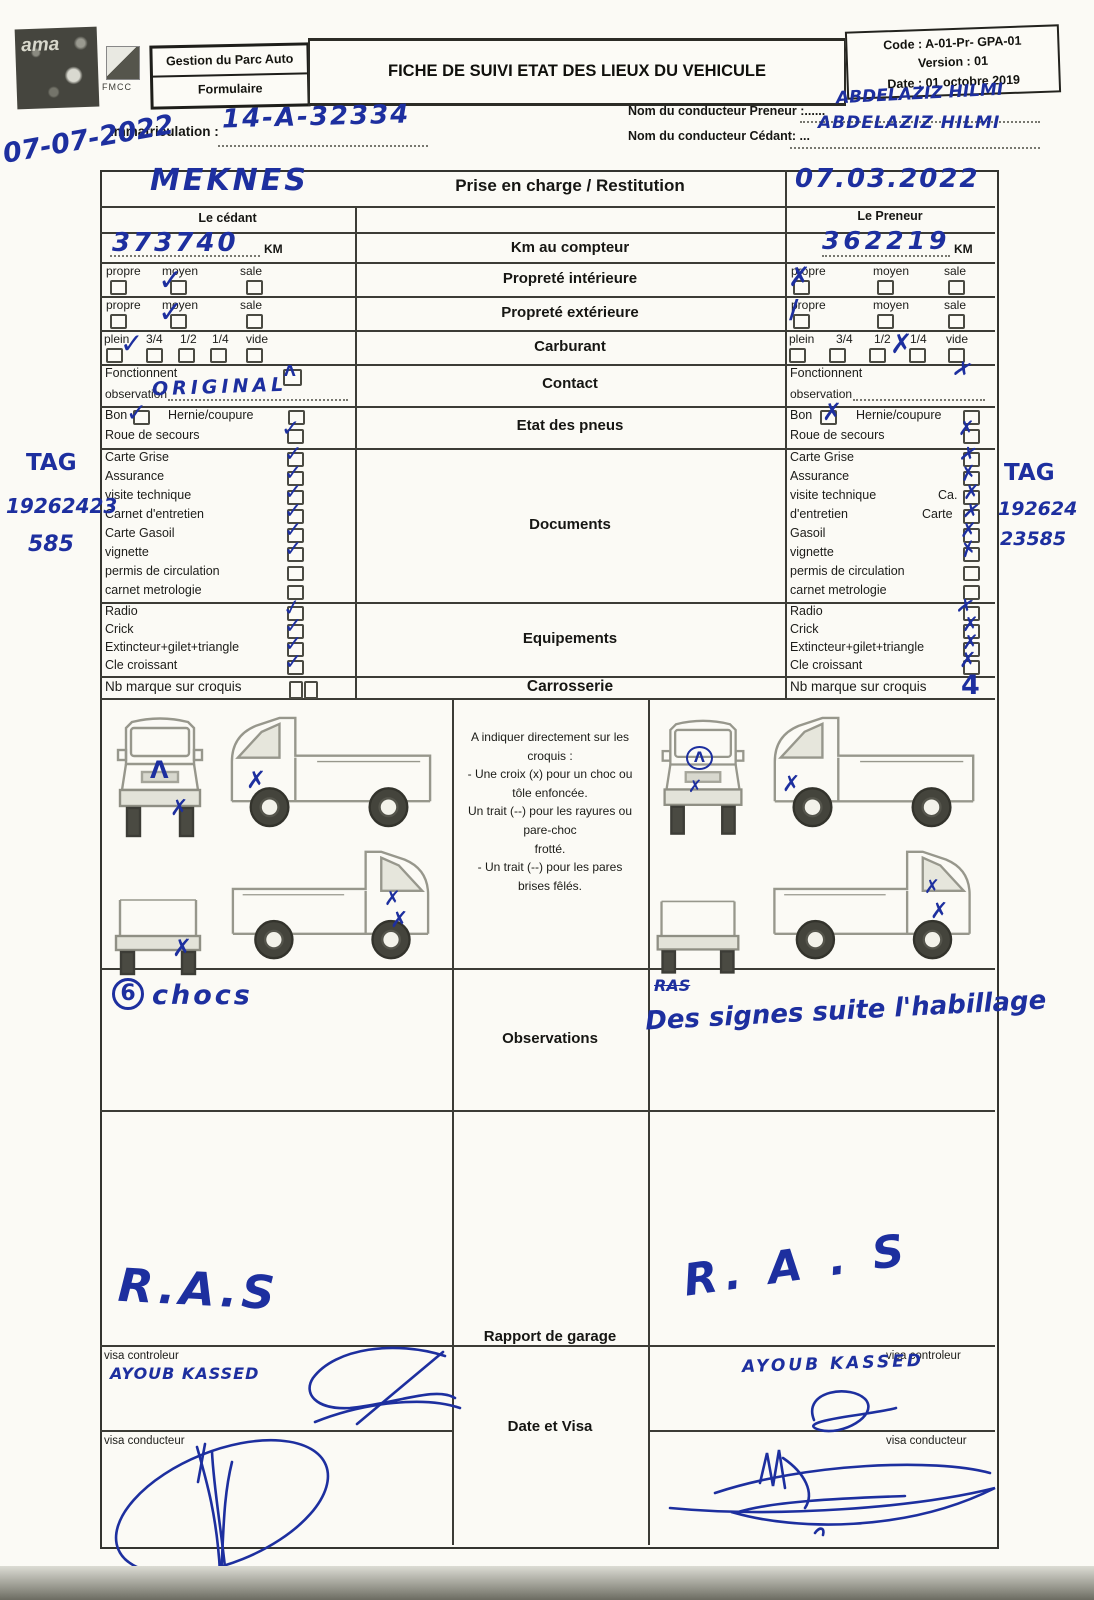 This screenshot has height=1600, width=1094. Describe the element at coordinates (40, 45) in the screenshot. I see `stamp-text: ama` at that location.